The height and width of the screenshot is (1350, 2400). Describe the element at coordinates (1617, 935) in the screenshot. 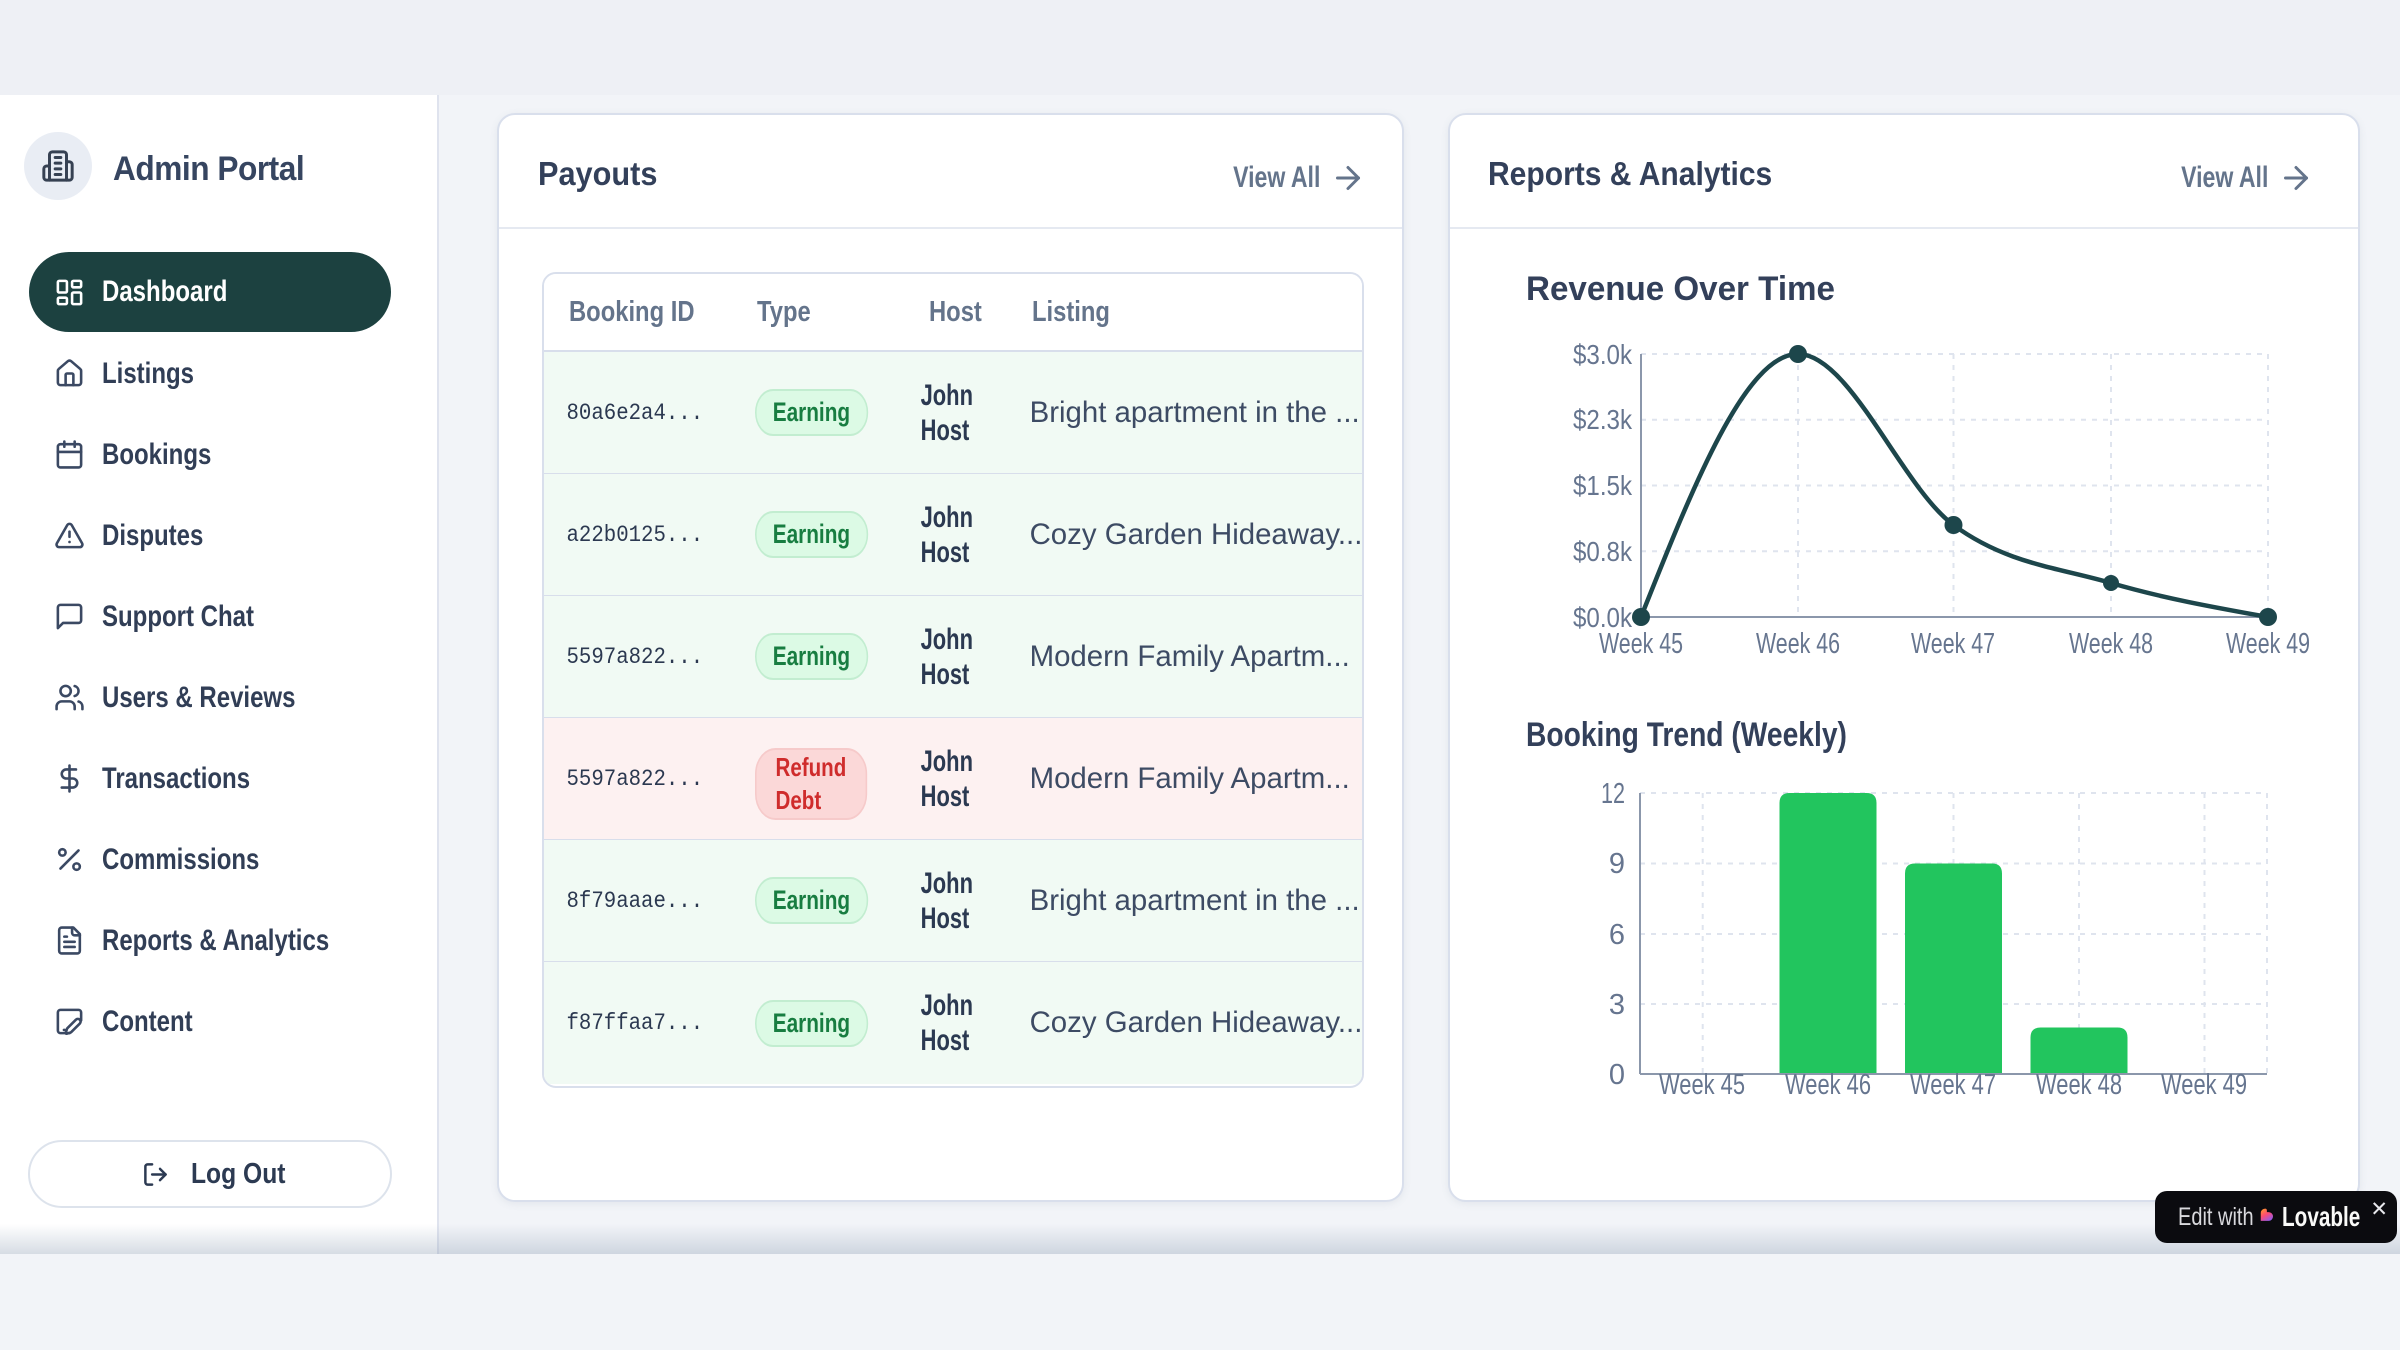

I see `svg-text: 6` at that location.